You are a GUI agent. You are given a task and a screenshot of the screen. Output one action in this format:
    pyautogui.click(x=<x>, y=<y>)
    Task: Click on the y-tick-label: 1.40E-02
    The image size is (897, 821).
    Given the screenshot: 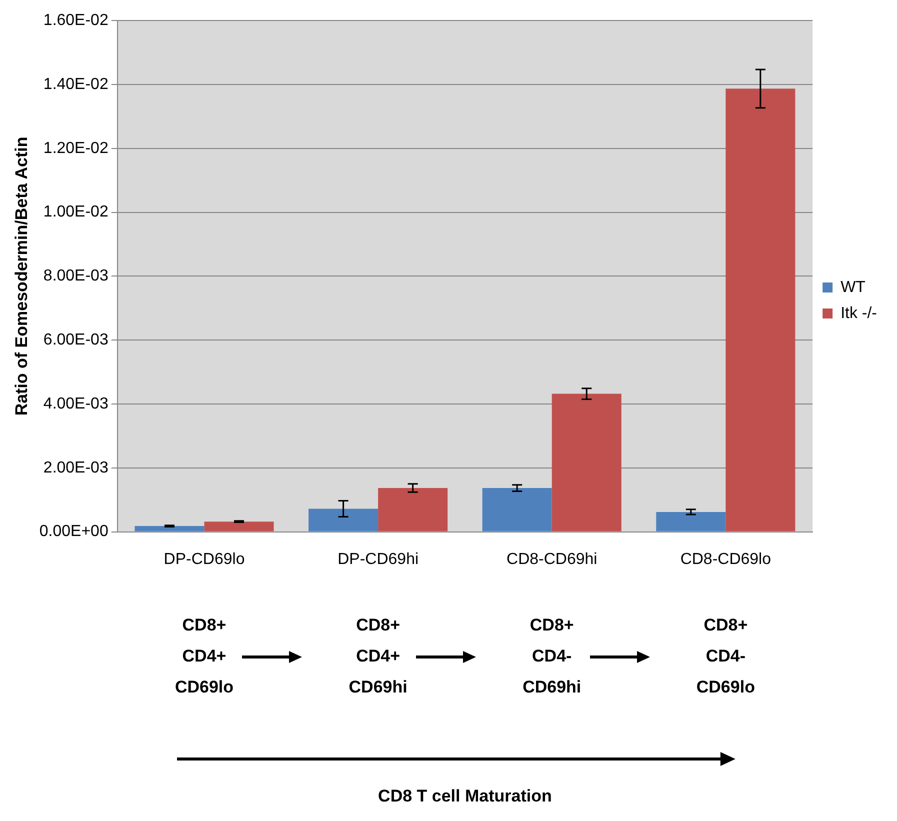 What is the action you would take?
    pyautogui.click(x=75, y=84)
    